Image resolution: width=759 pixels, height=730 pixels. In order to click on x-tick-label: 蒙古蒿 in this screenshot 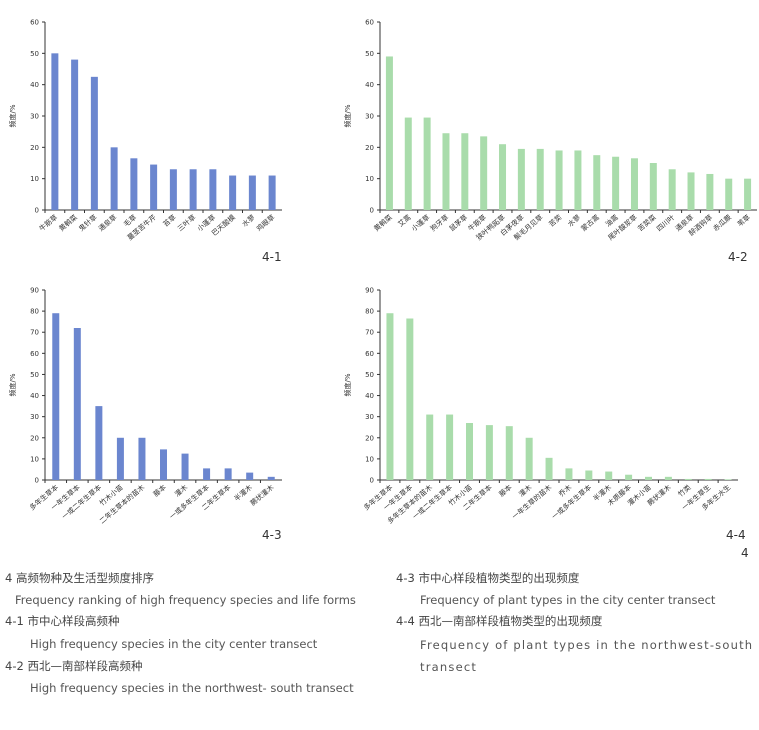, I will do `click(590, 223)`.